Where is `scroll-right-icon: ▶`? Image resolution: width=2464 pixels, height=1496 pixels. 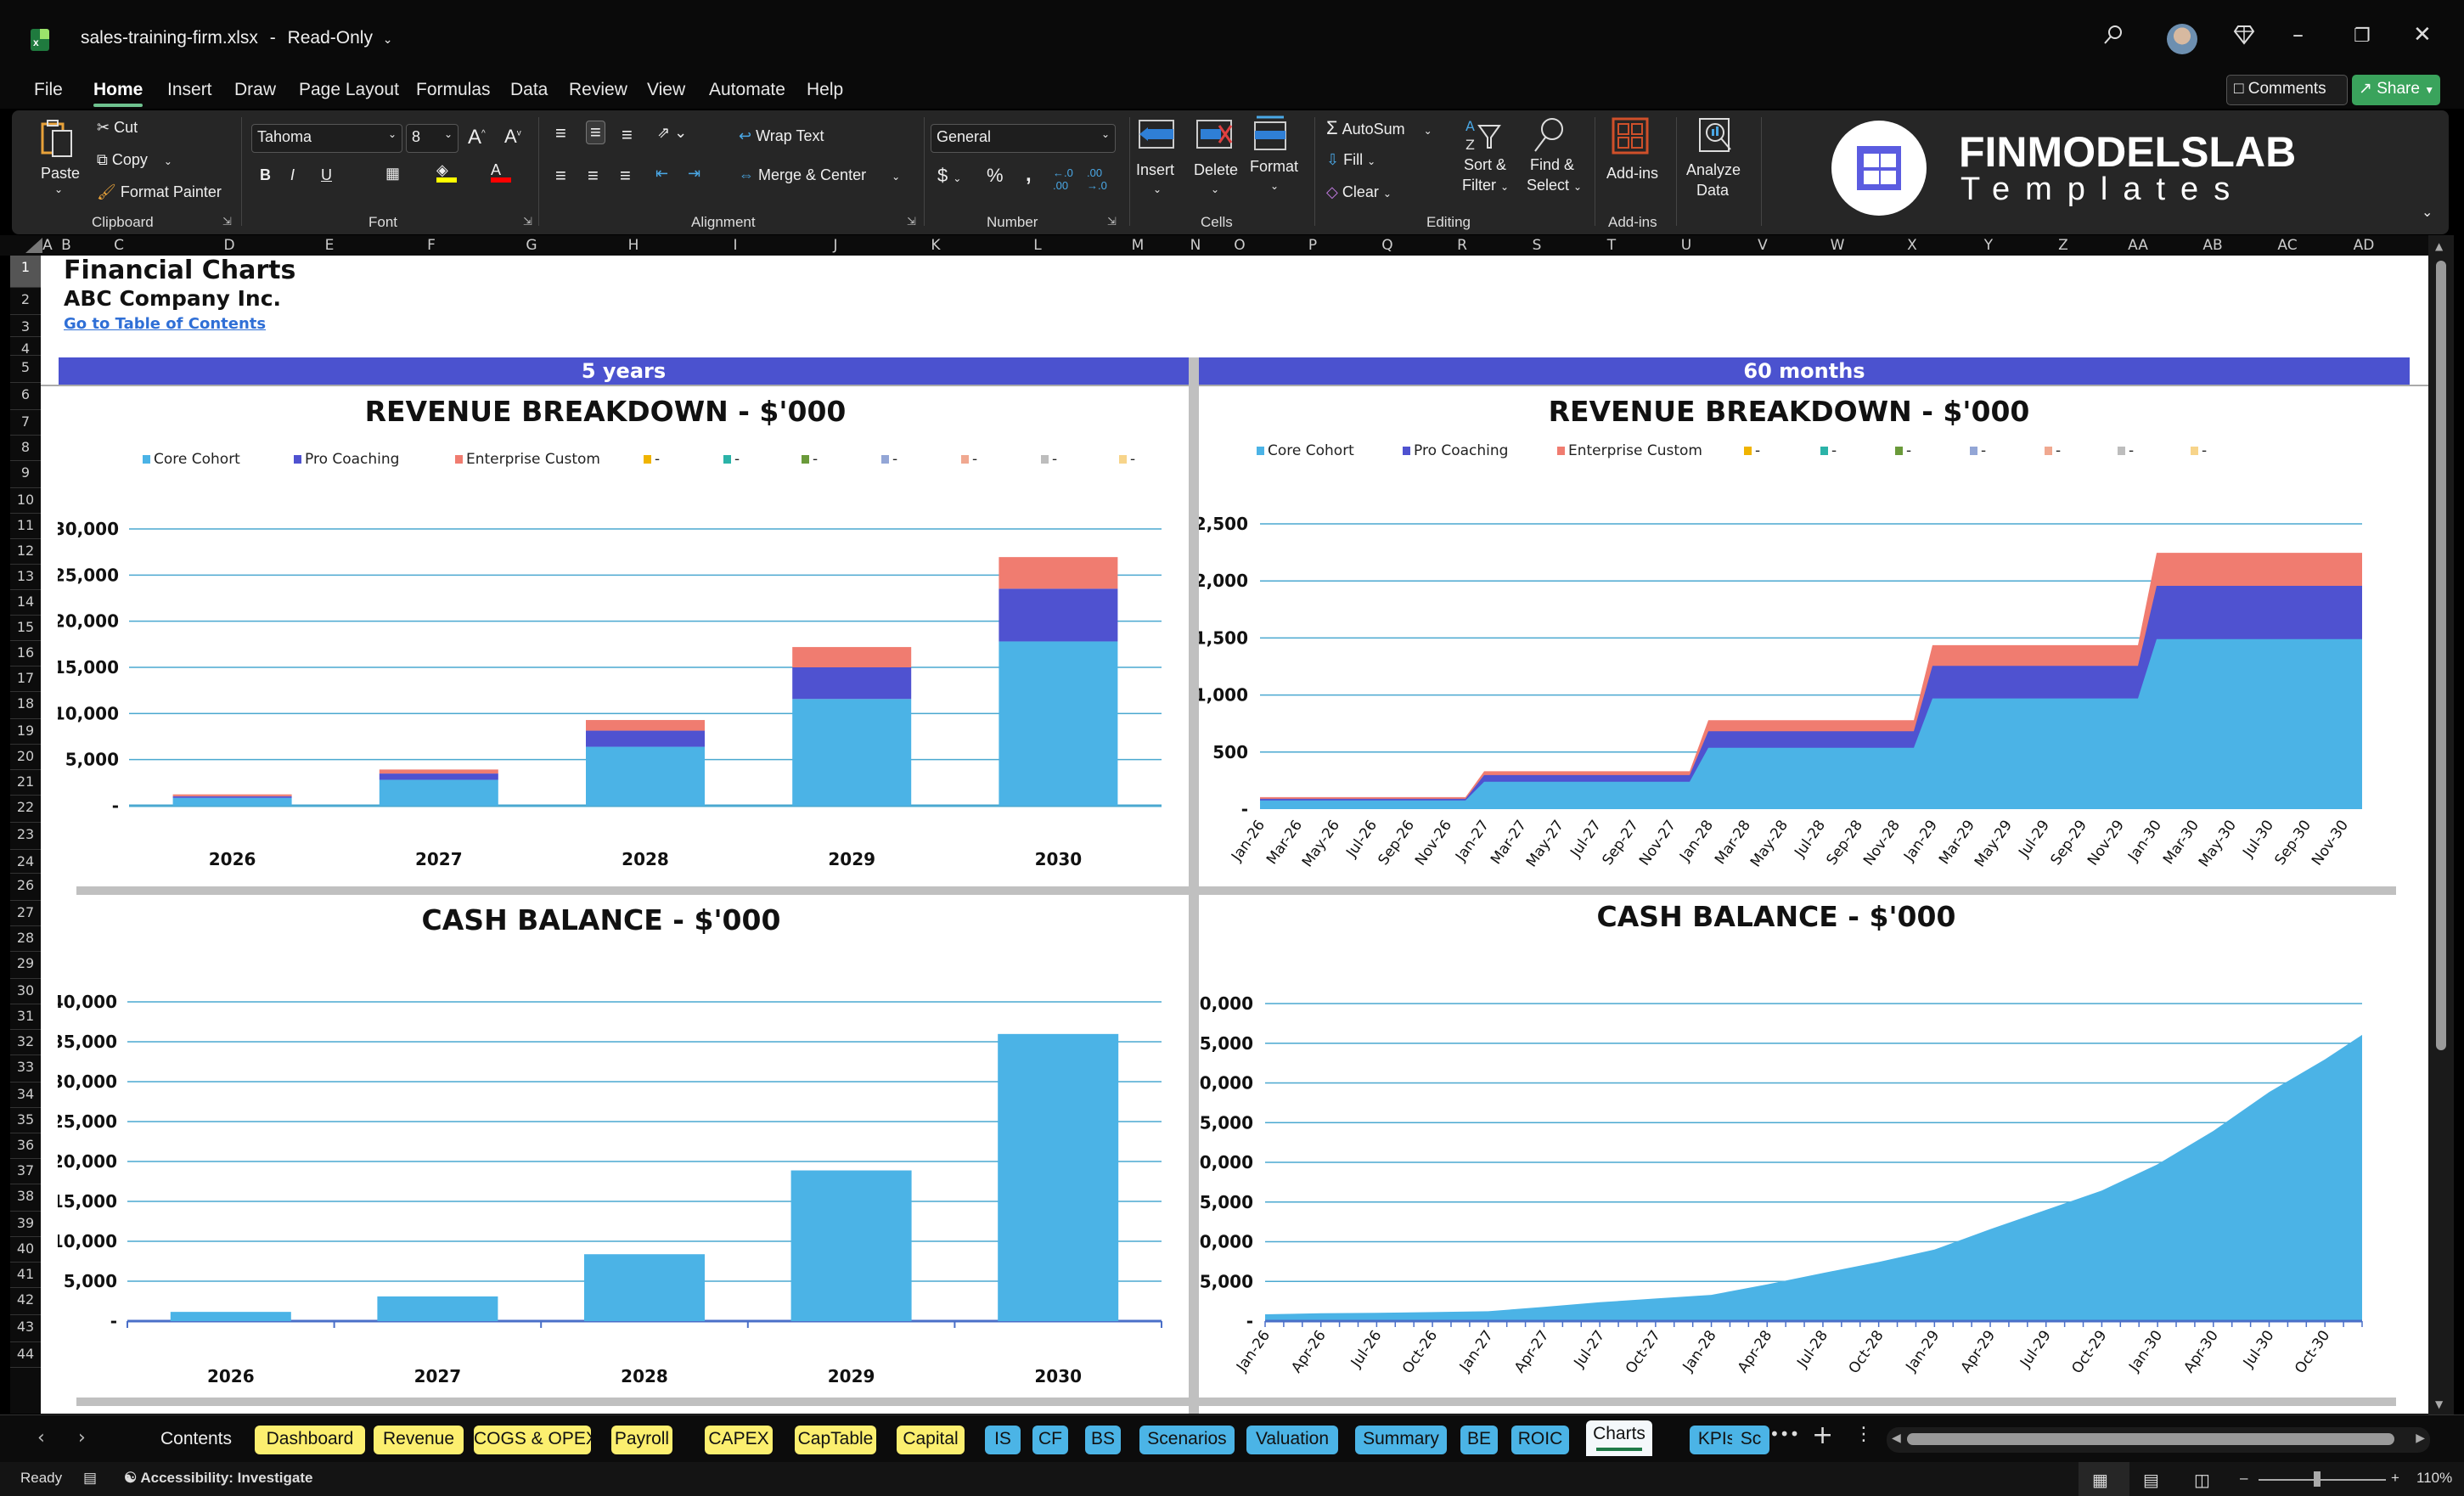
scroll-right-icon: ▶ is located at coordinates (2420, 1438).